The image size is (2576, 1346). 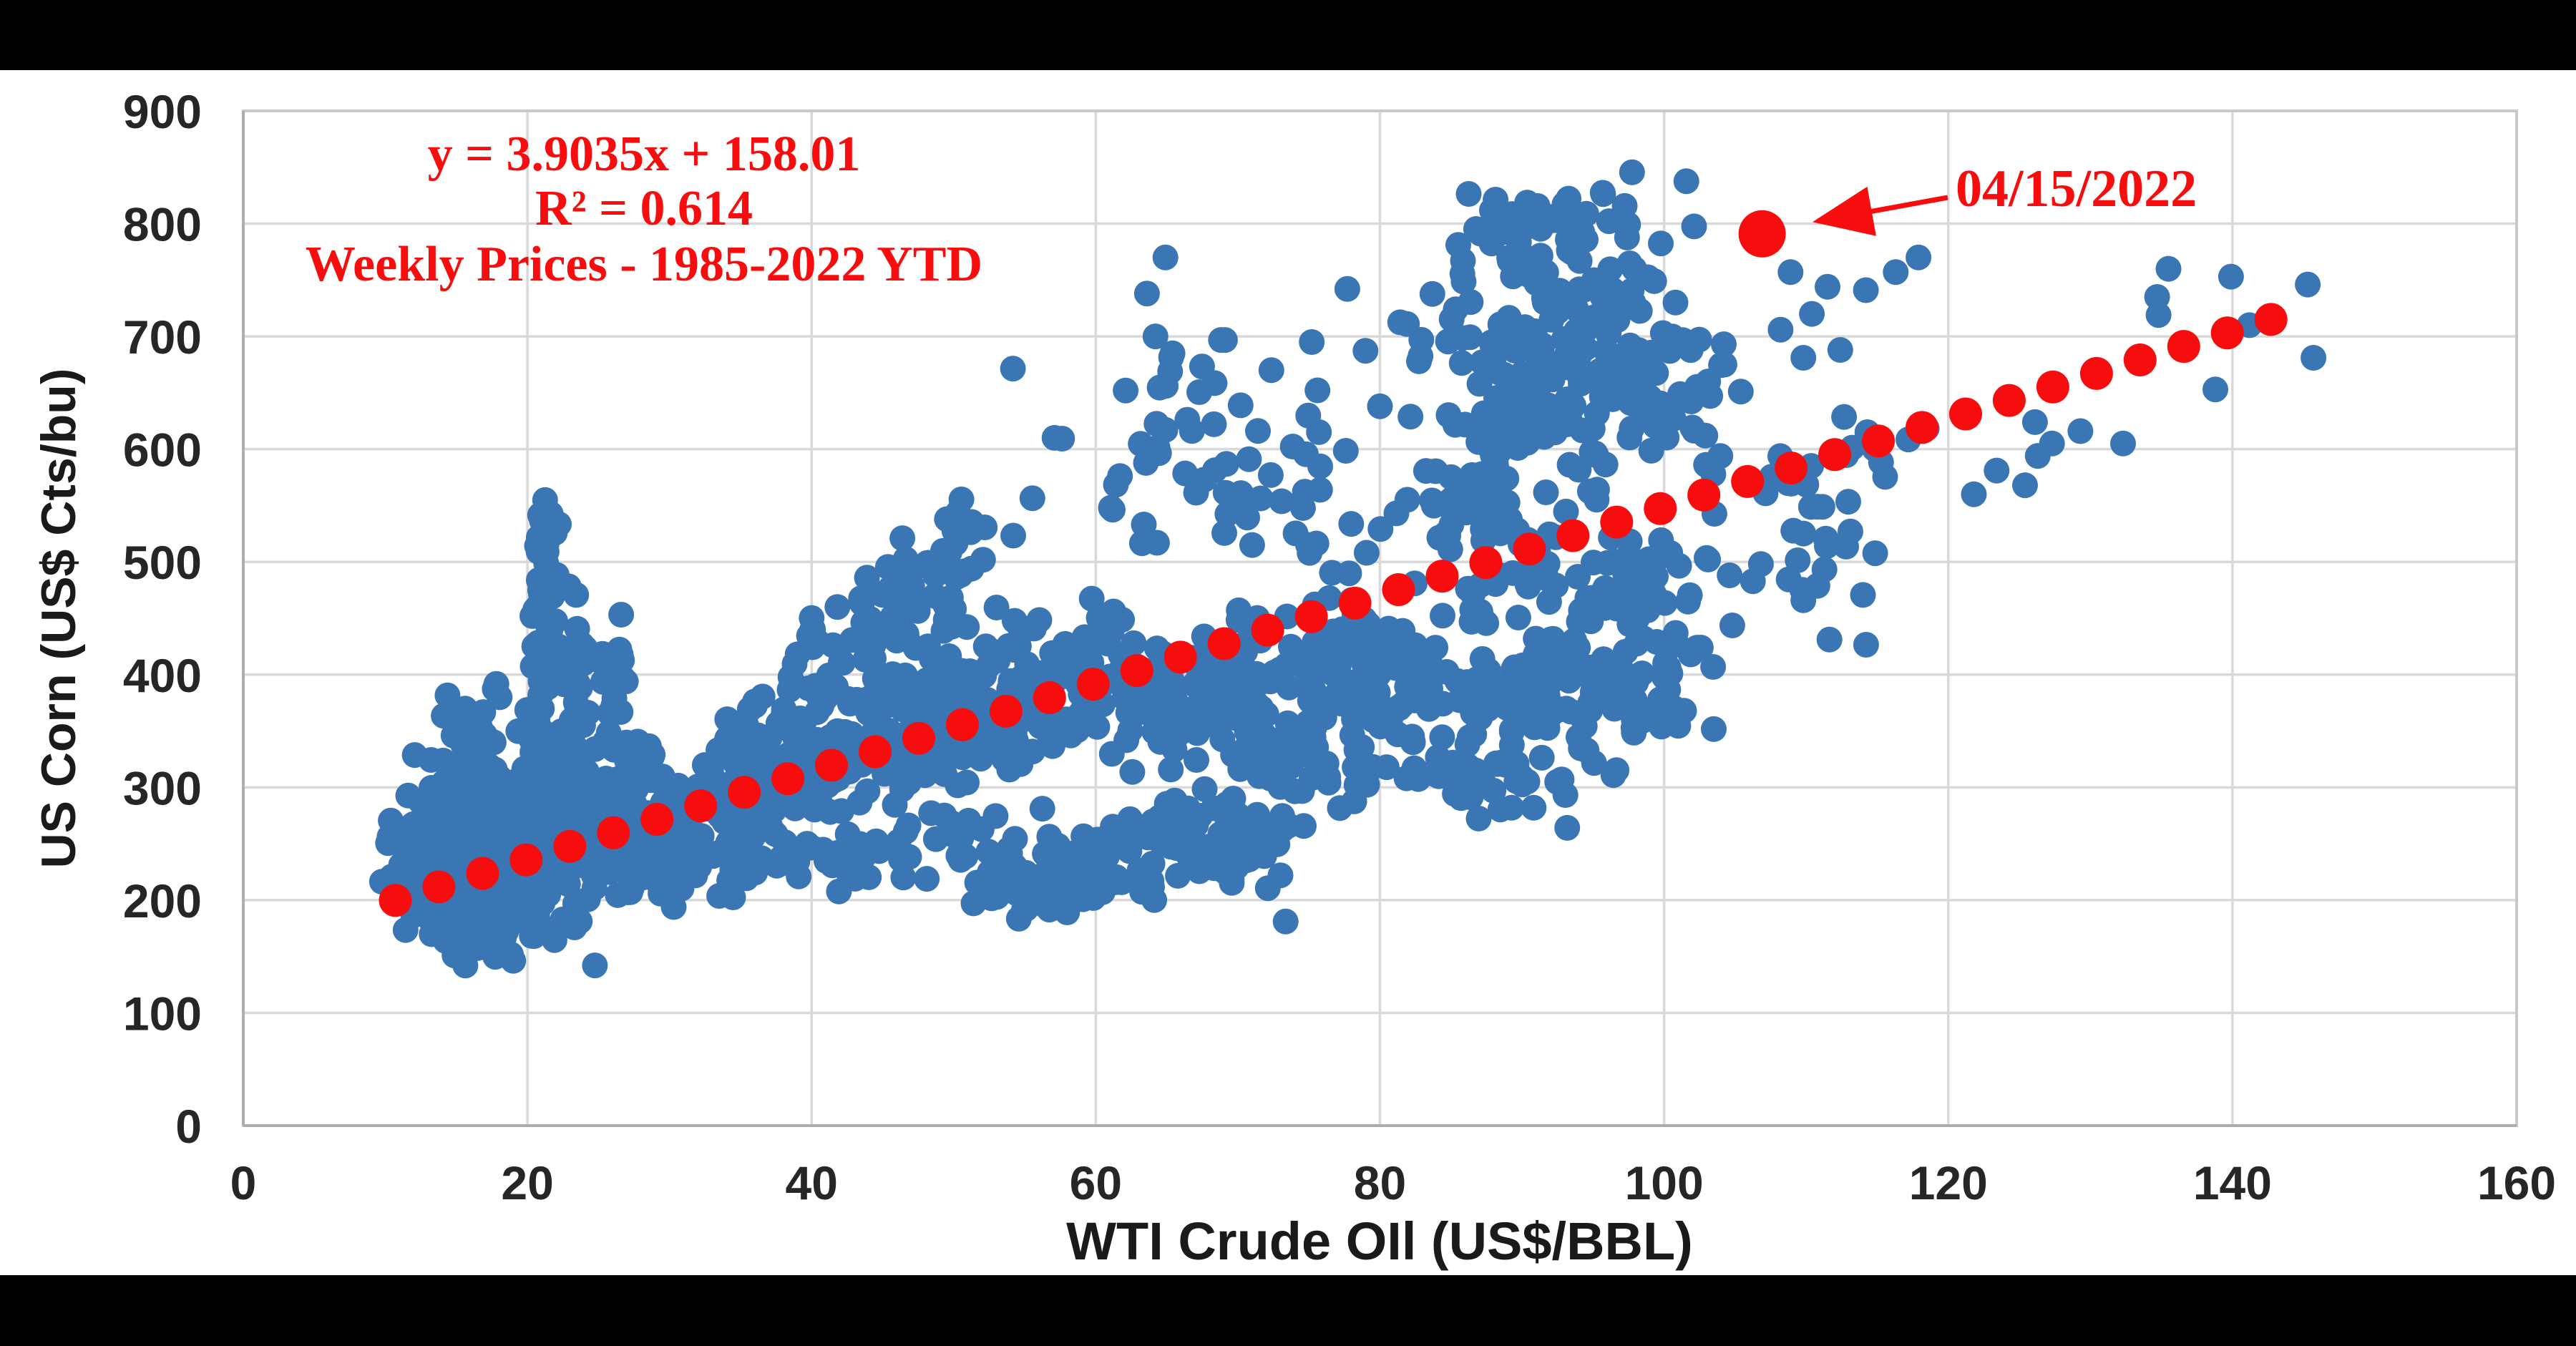 I want to click on y-tick-900: 900, so click(x=162, y=111).